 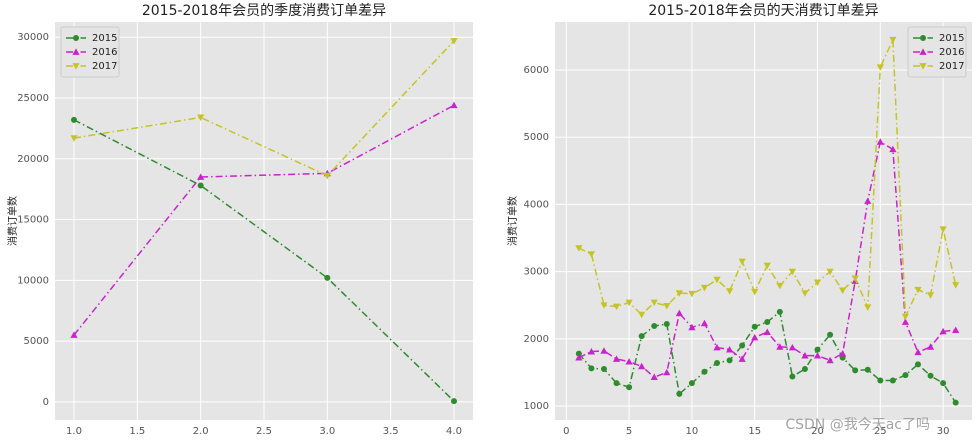 I want to click on y-tick-label: 20000, so click(x=33, y=159).